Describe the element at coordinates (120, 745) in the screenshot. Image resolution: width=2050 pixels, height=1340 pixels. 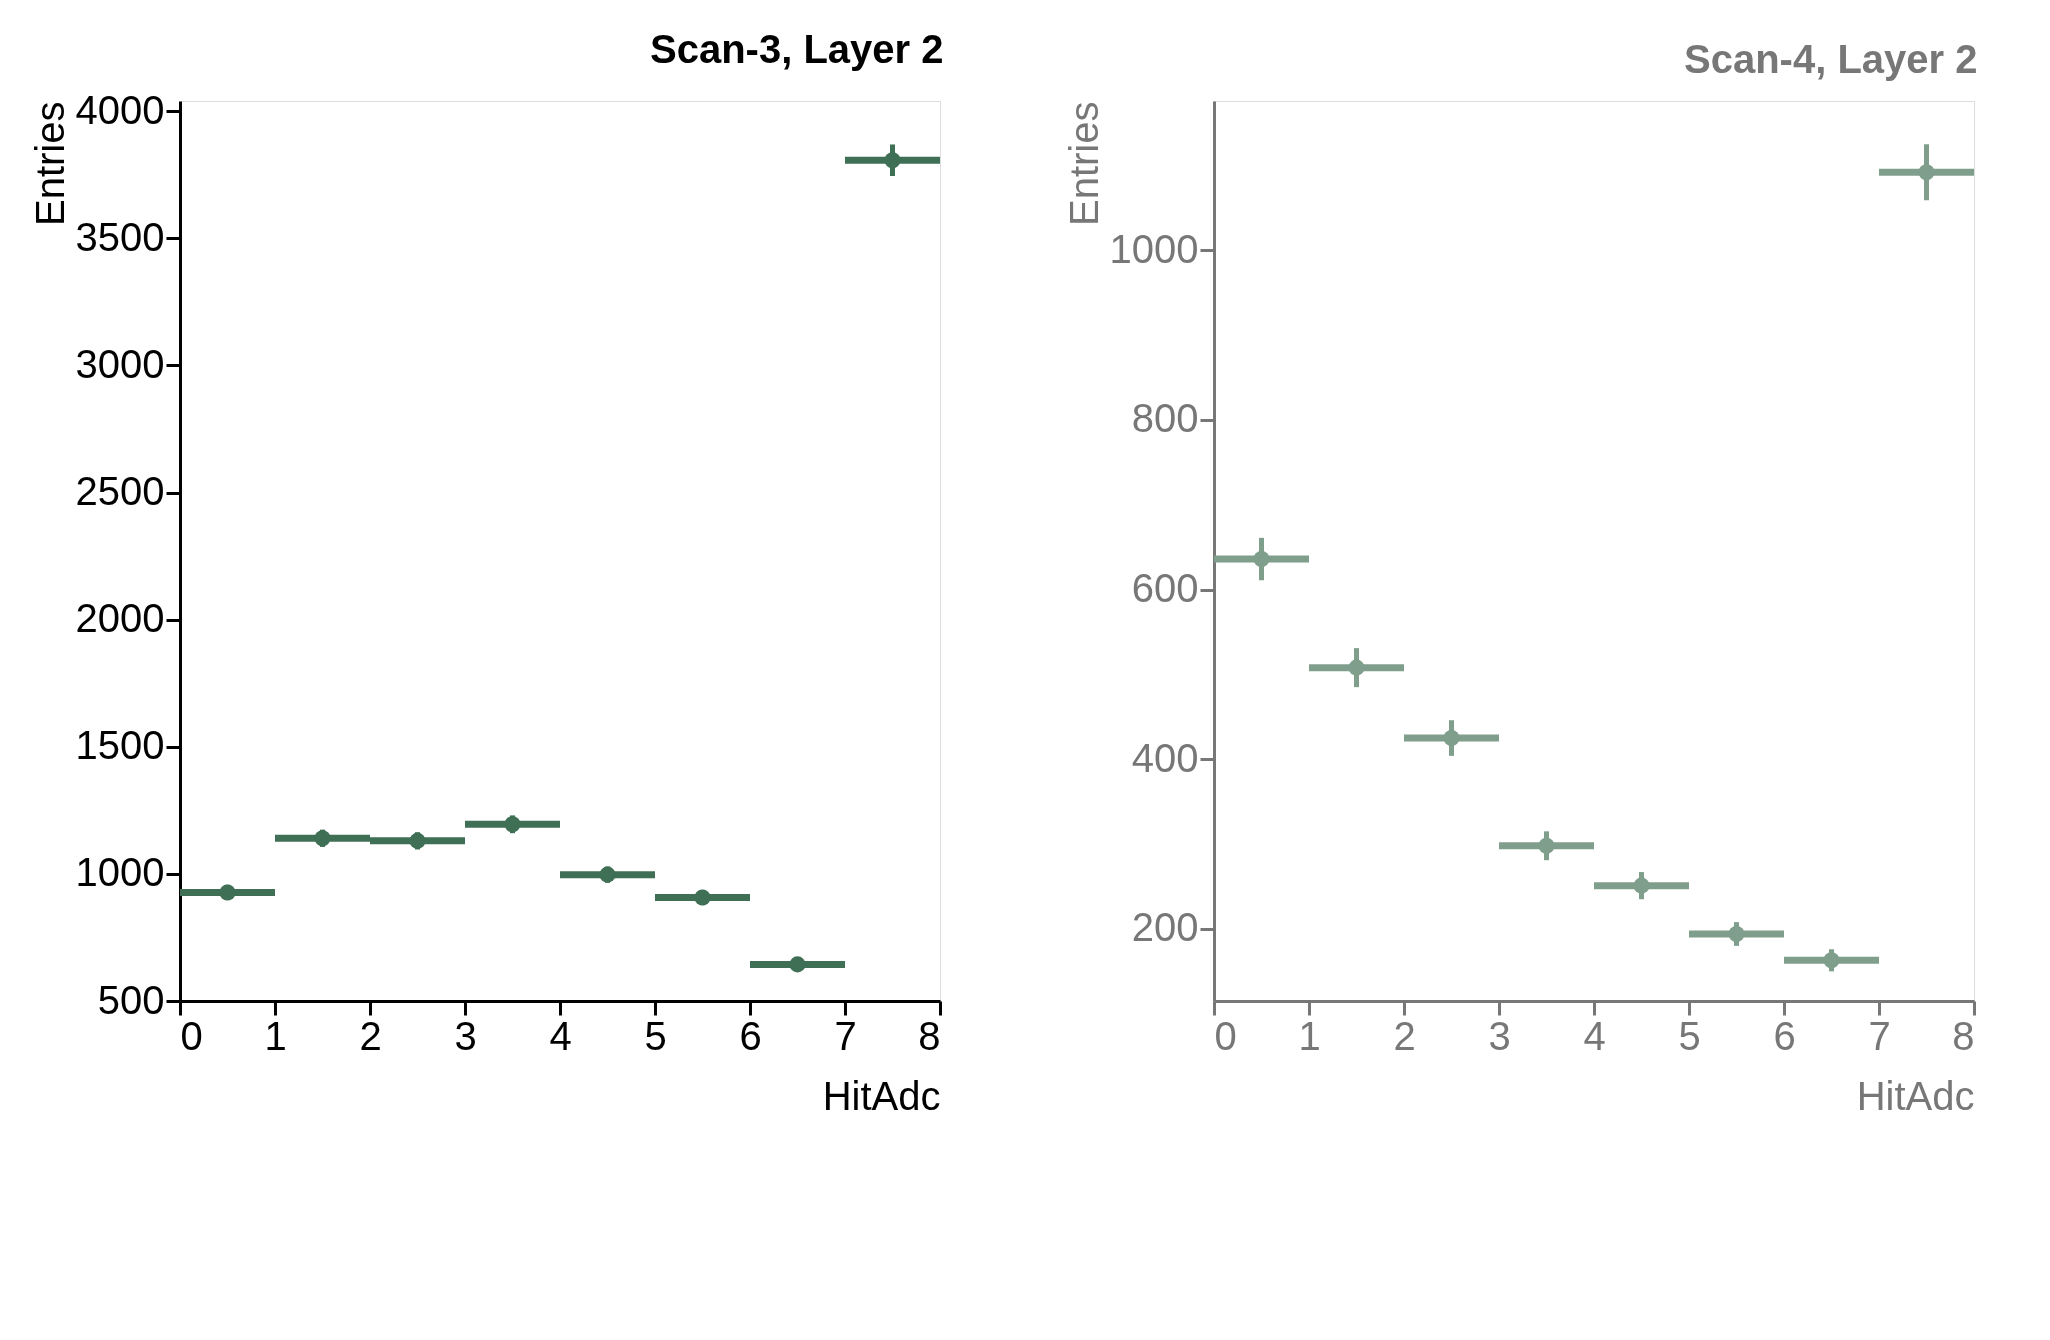
I see `y-tick-label: 1500` at that location.